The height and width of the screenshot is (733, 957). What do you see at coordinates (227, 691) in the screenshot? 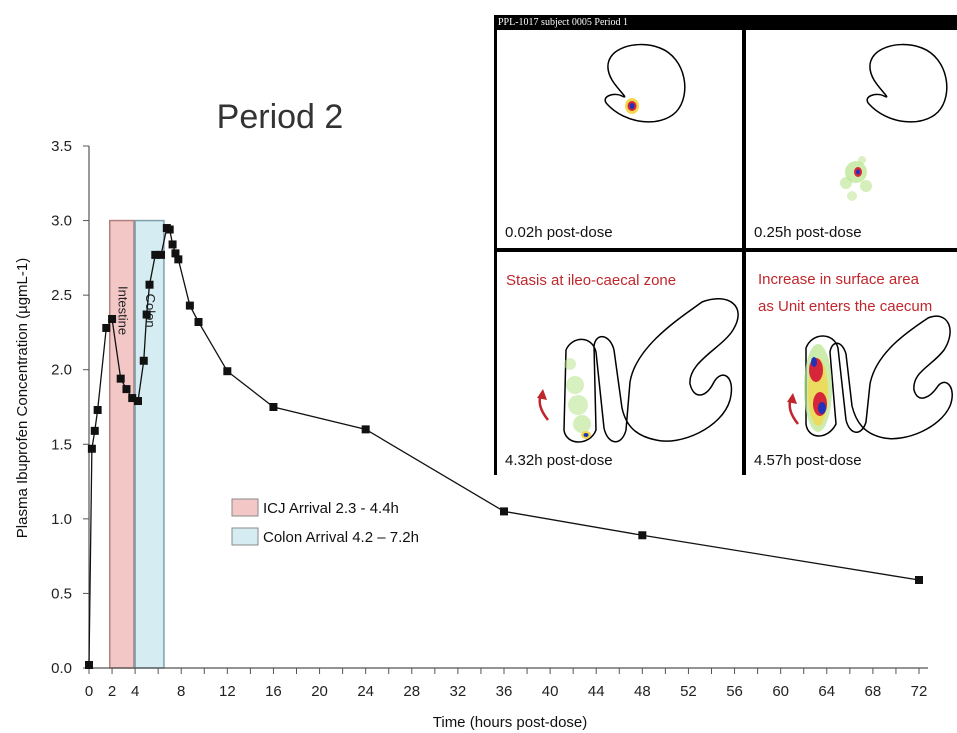
I see `x-tick-label: 12` at bounding box center [227, 691].